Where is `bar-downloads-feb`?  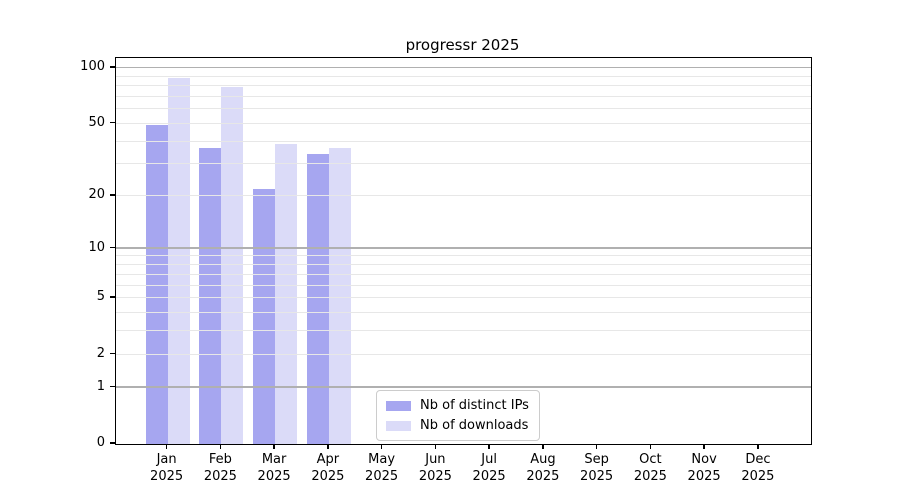 bar-downloads-feb is located at coordinates (232, 265).